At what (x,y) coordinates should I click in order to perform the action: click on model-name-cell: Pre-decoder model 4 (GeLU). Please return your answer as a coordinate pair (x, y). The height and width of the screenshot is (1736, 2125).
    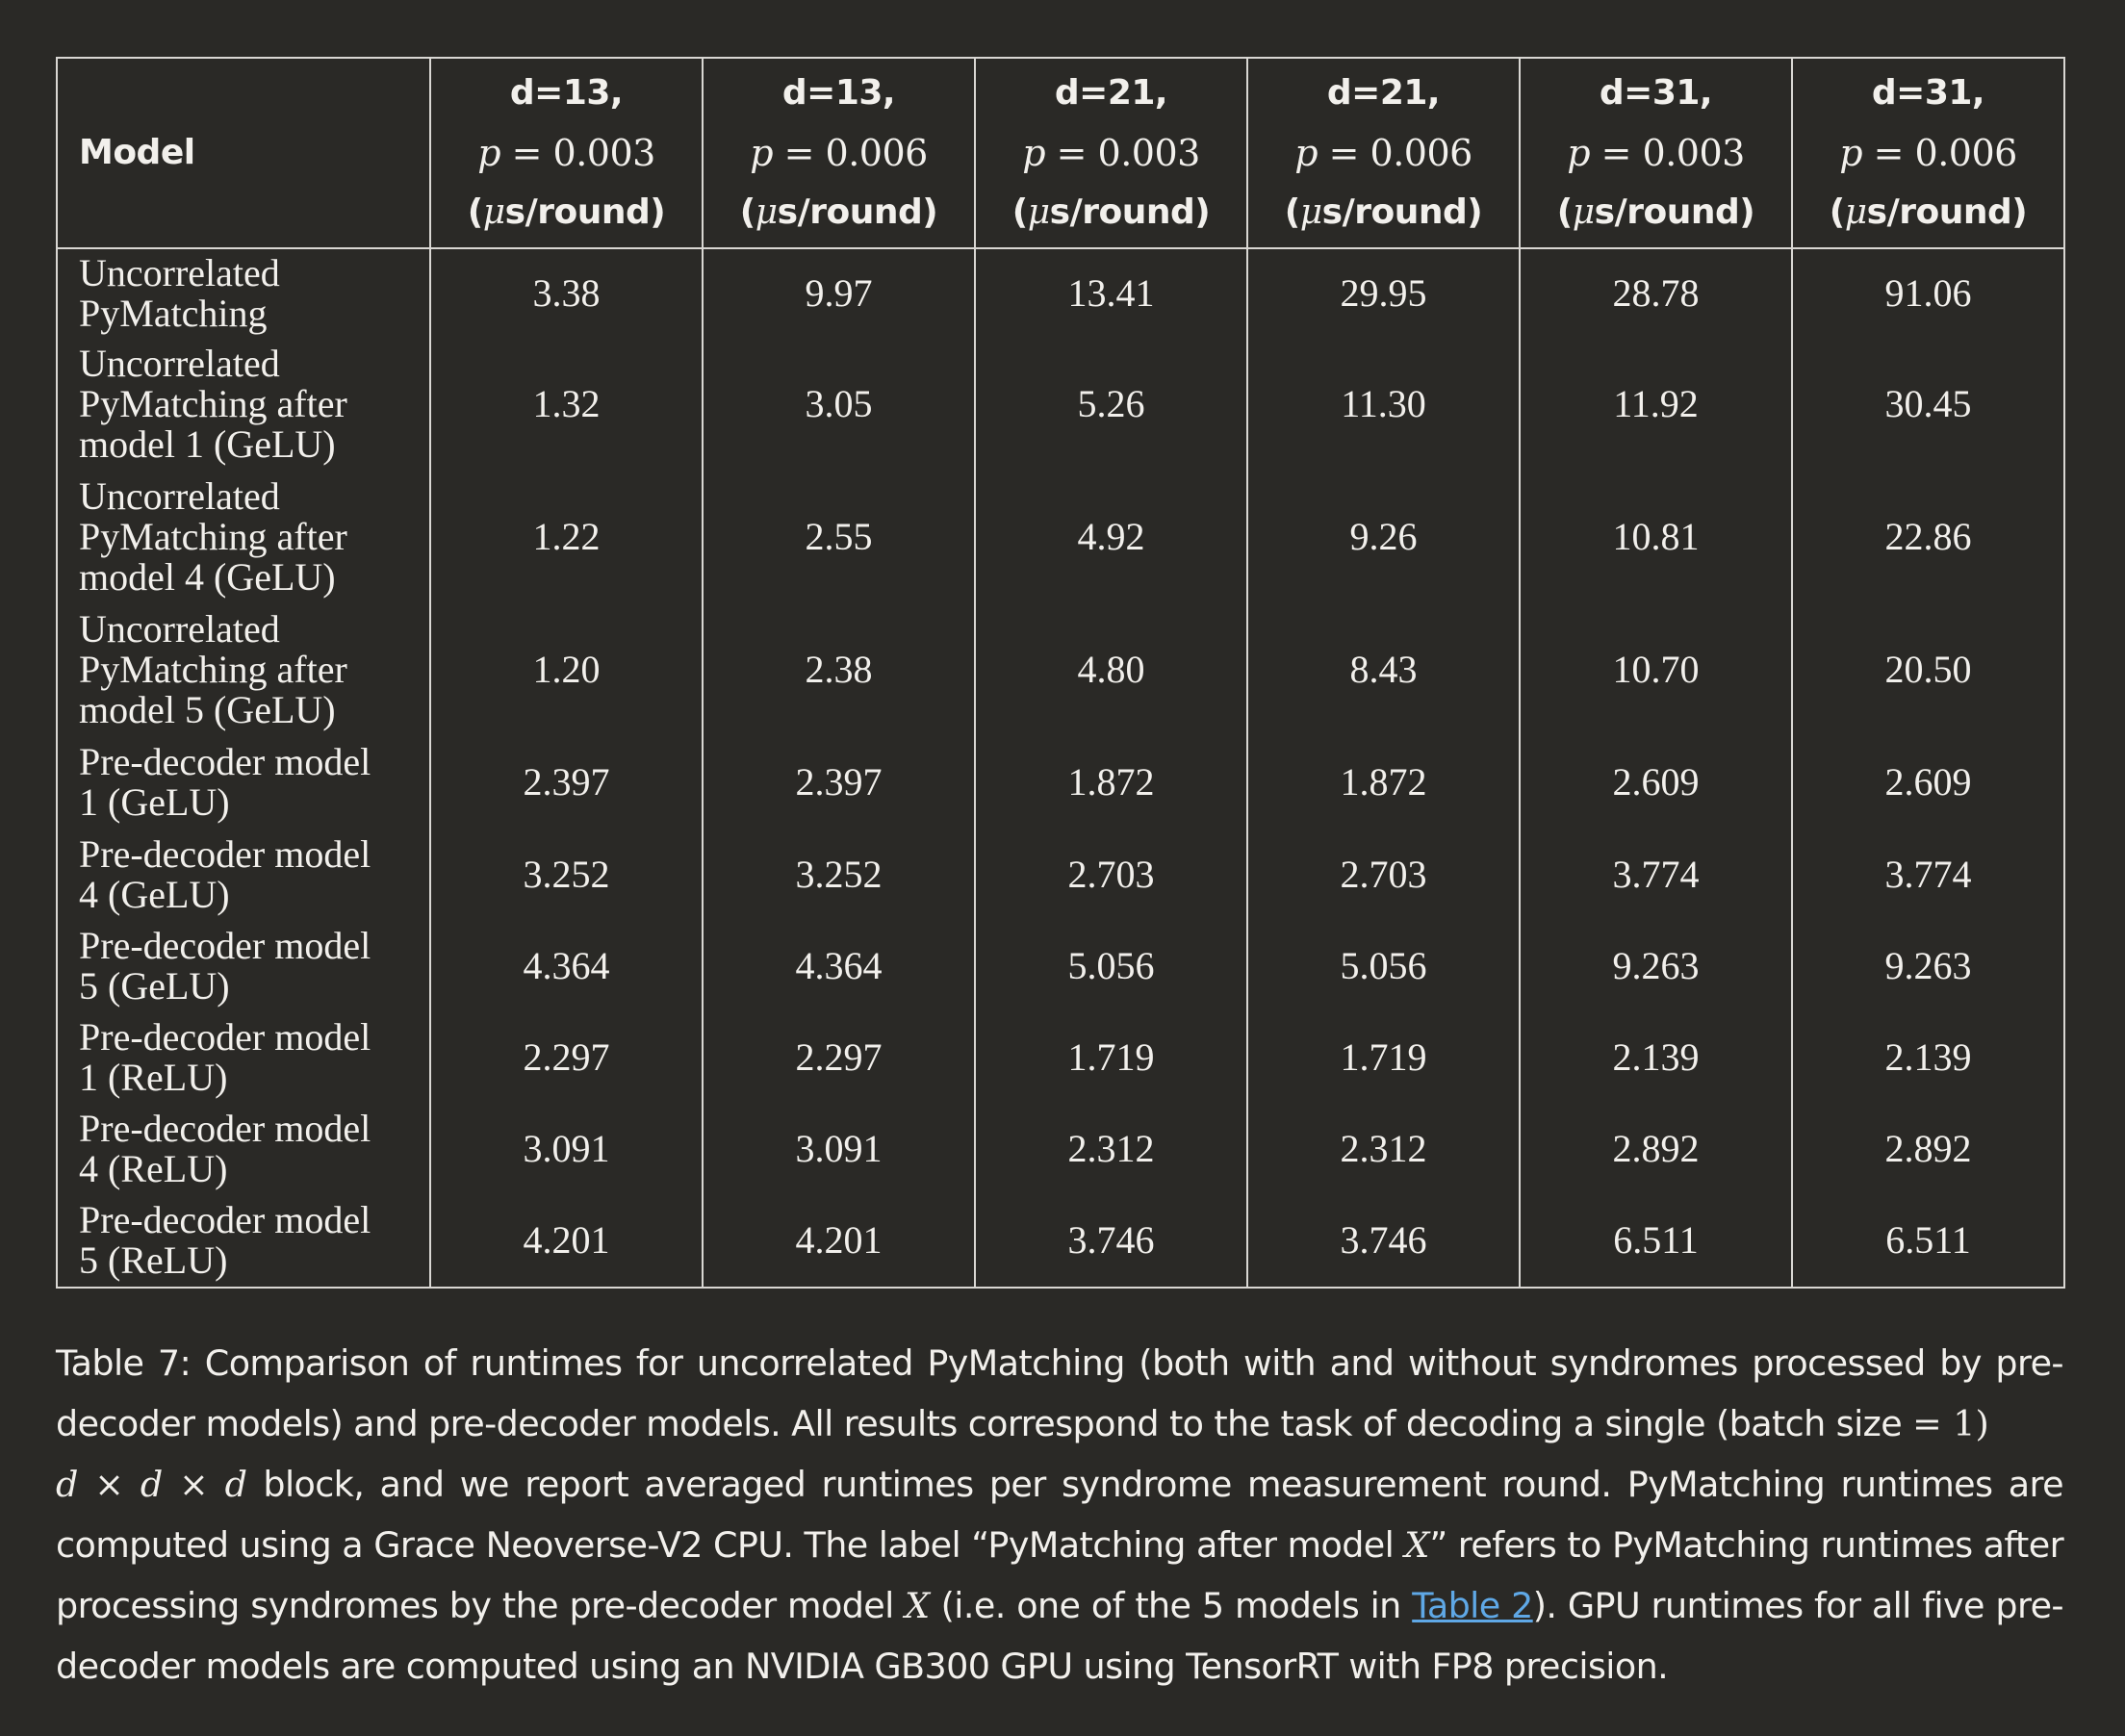
    Looking at the image, I should click on (243, 874).